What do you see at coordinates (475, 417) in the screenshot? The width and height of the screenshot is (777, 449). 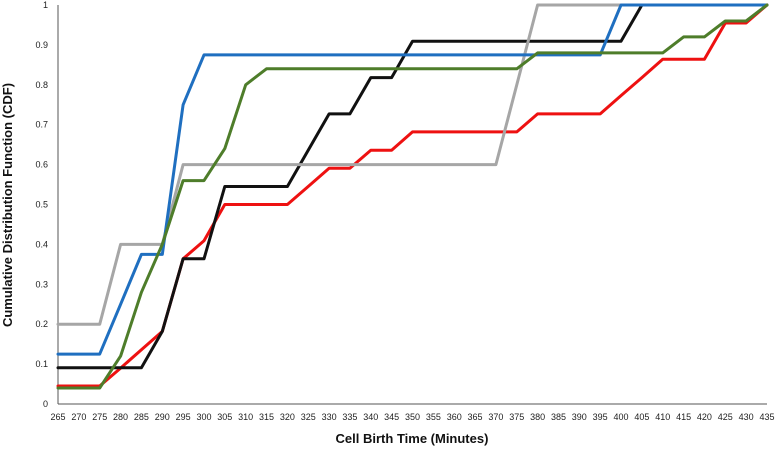 I see `x-tick-label: 365` at bounding box center [475, 417].